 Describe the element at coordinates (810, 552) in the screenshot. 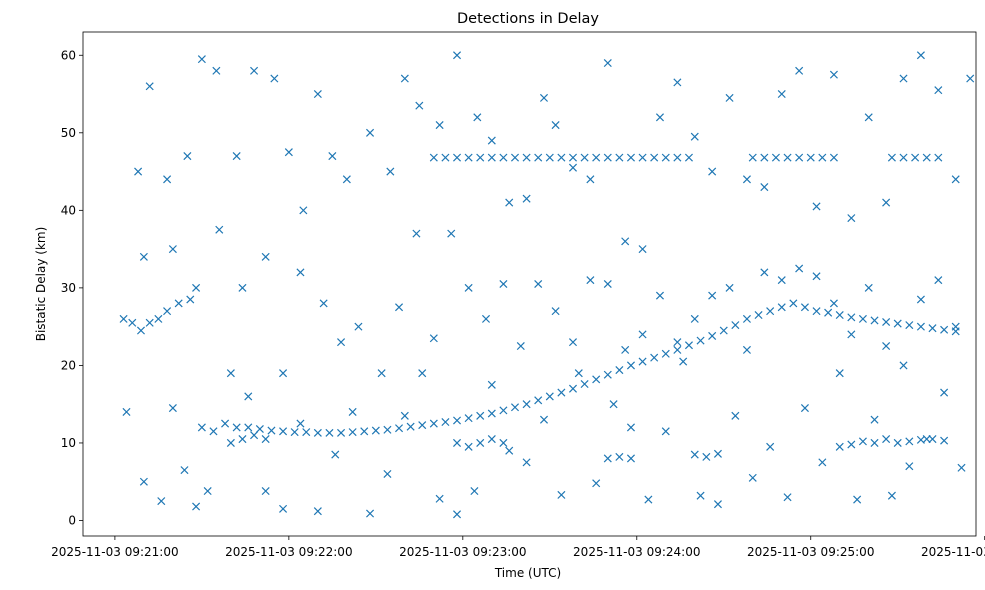

I see `x-tick-label: 2025-11-03 09:25:00` at that location.